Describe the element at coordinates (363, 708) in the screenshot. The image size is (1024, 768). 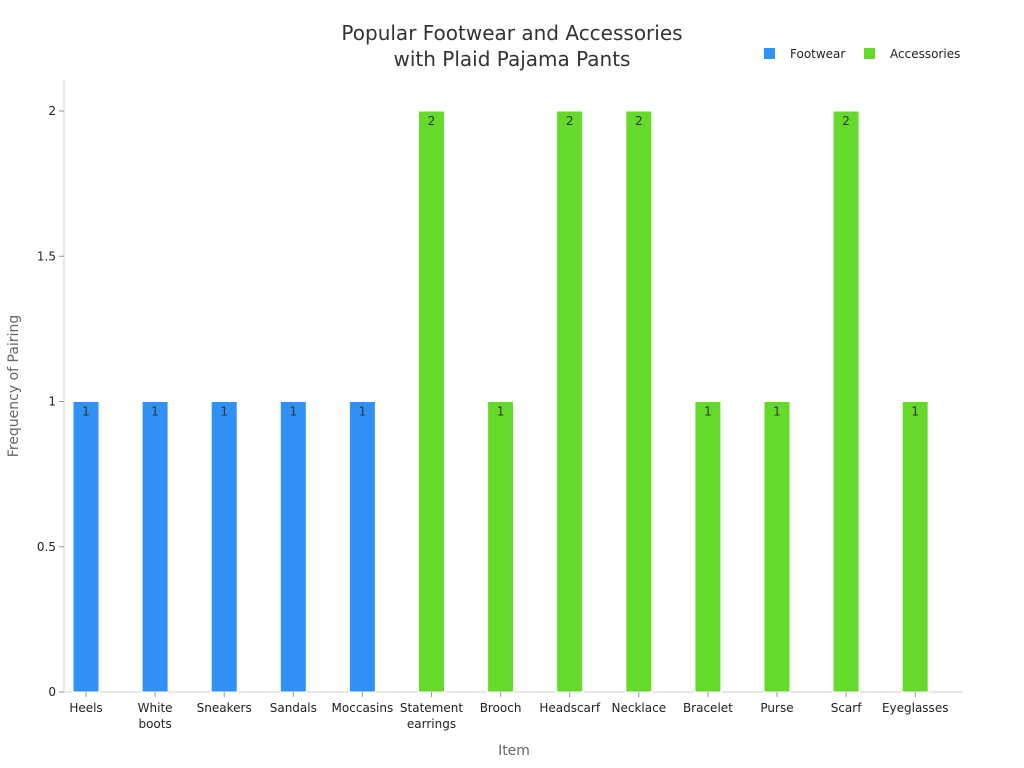
I see `x-tick-label: Moccasins` at that location.